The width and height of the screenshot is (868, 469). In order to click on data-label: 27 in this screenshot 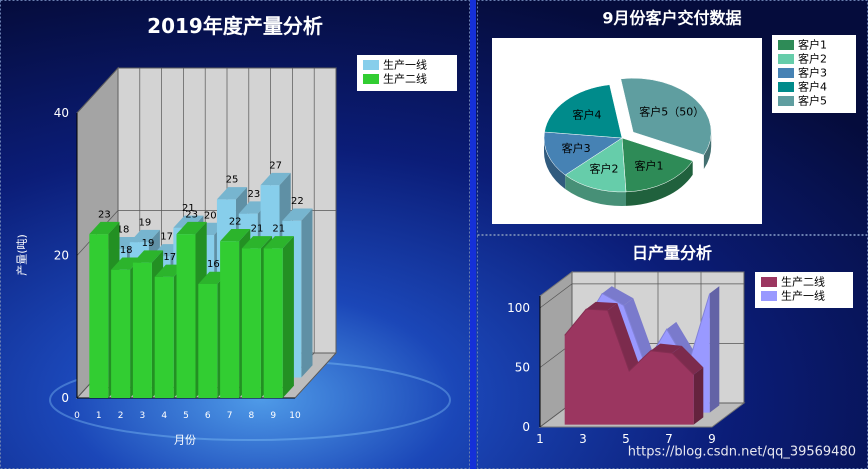, I will do `click(275, 165)`.